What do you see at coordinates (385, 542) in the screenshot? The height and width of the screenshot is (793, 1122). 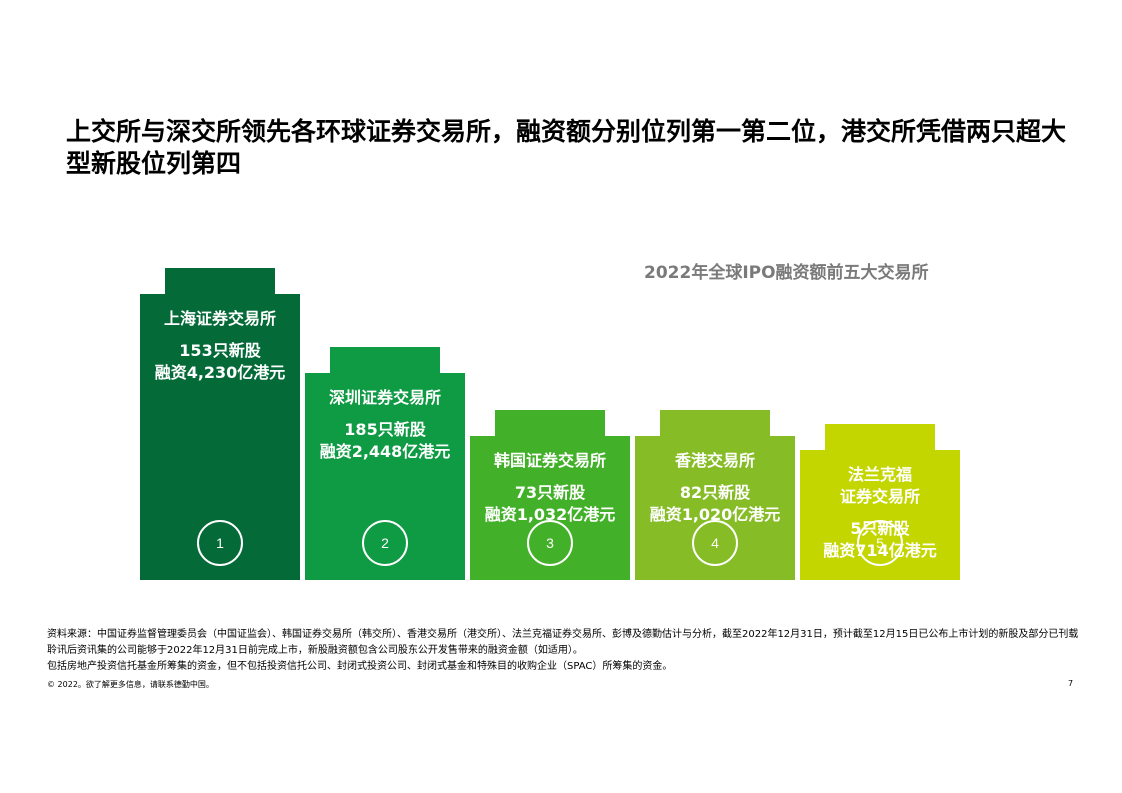 I see `rank-badge: 2` at bounding box center [385, 542].